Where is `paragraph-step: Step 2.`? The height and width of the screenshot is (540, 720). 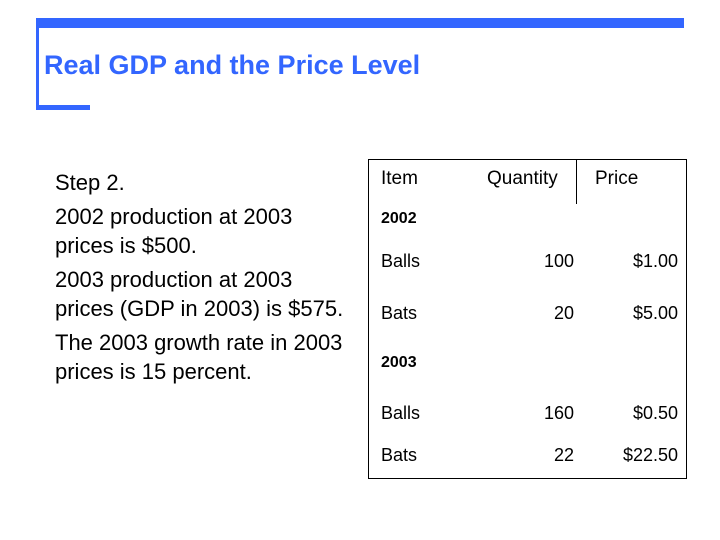 paragraph-step: Step 2. is located at coordinates (90, 182).